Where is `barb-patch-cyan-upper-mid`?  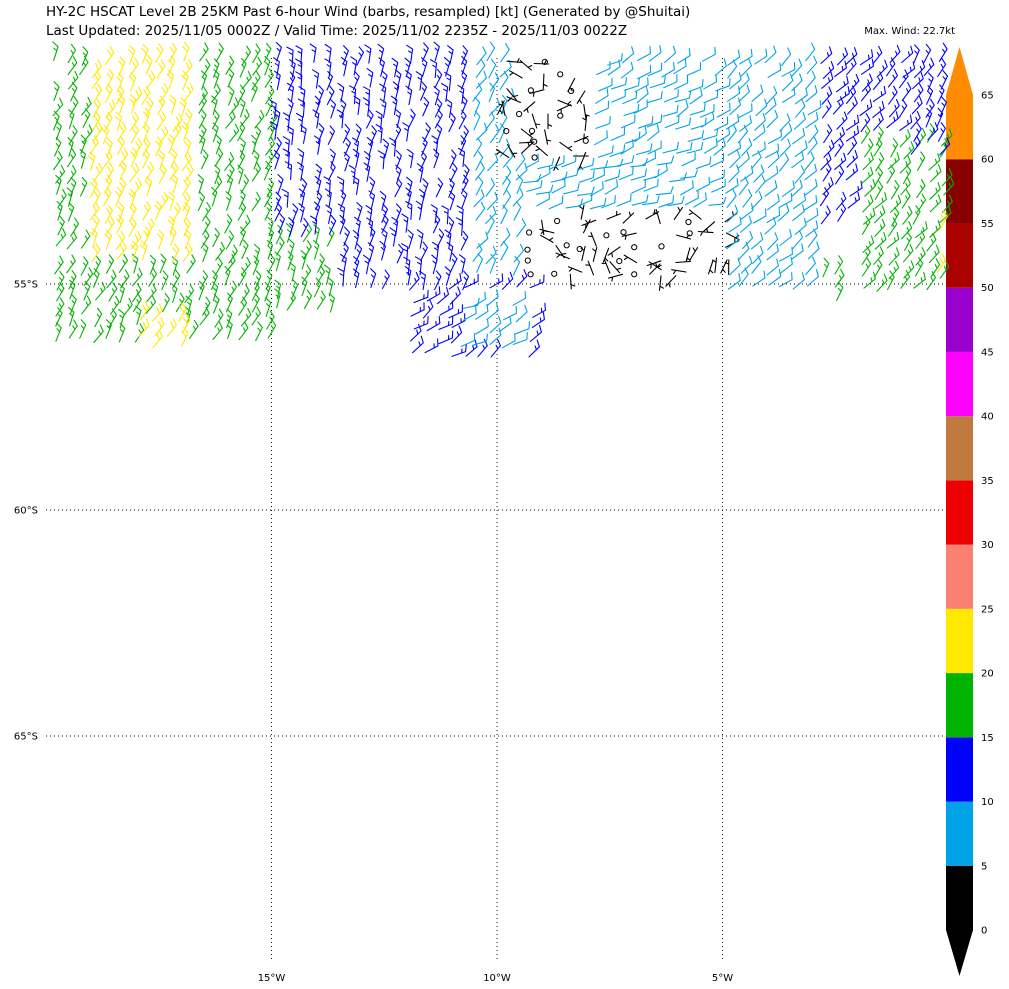 barb-patch-cyan-upper-mid is located at coordinates (500, 158).